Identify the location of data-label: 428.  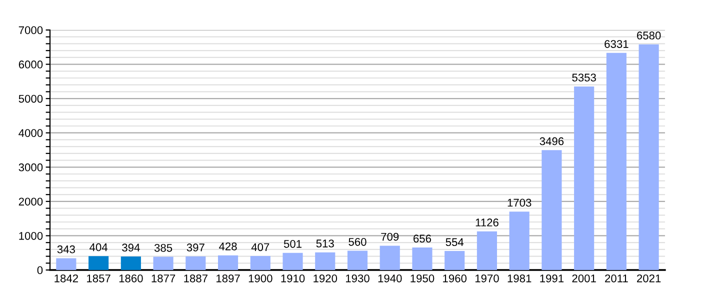
(228, 246).